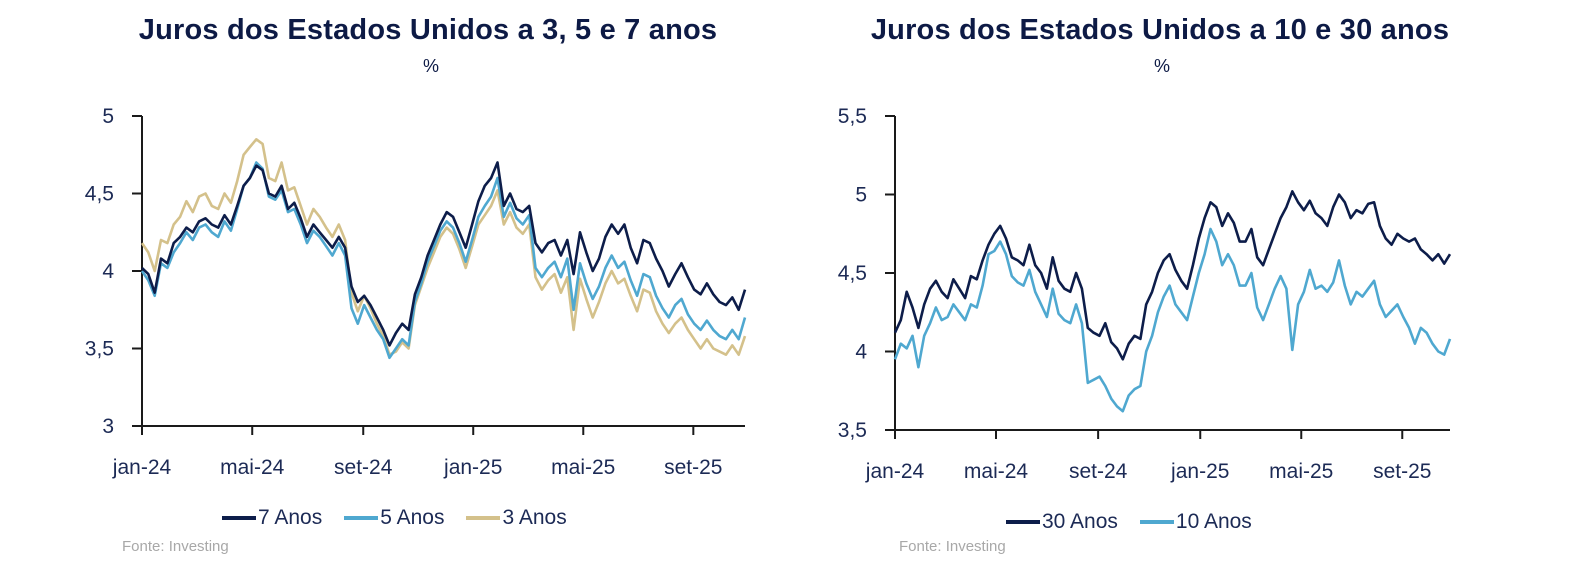 The height and width of the screenshot is (576, 1576). I want to click on legend-swatch-3-anos, so click(483, 518).